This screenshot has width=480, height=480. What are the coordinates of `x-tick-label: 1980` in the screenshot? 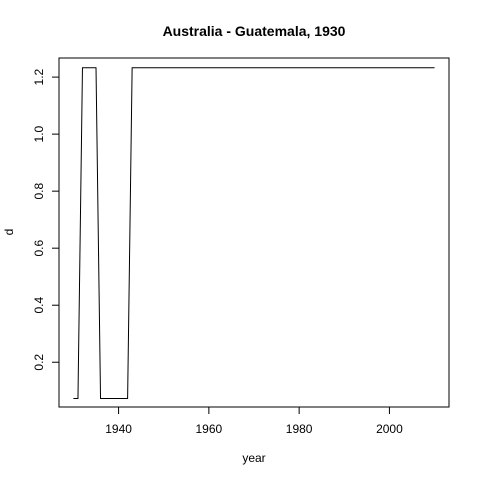 It's located at (299, 429).